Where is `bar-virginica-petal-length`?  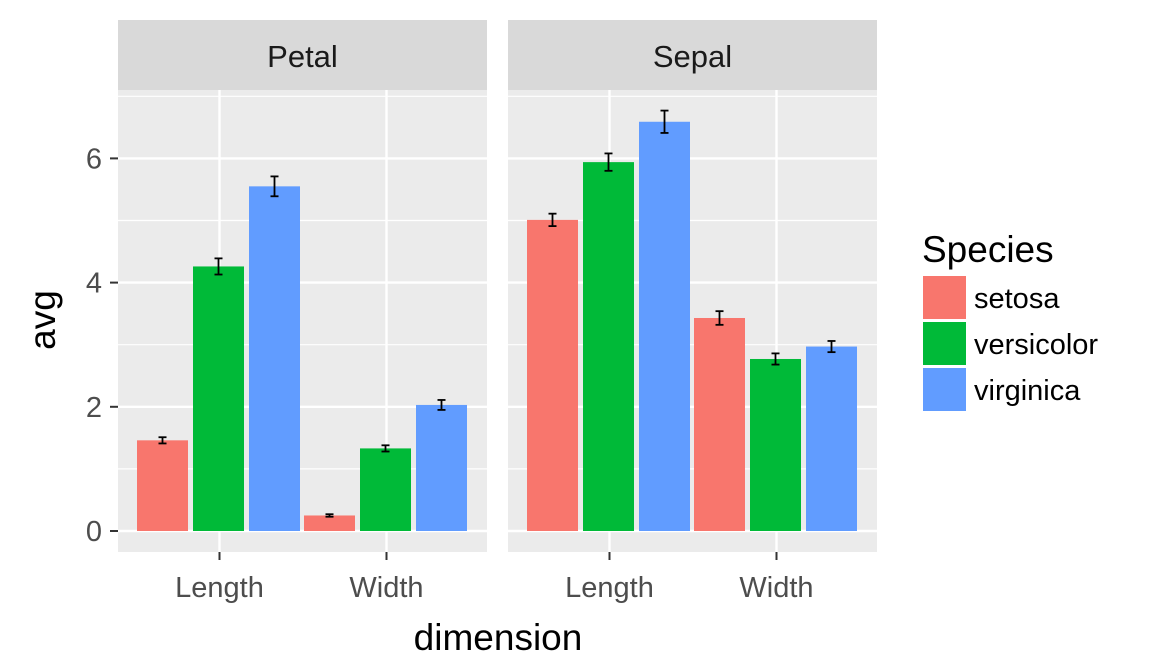 bar-virginica-petal-length is located at coordinates (274, 358).